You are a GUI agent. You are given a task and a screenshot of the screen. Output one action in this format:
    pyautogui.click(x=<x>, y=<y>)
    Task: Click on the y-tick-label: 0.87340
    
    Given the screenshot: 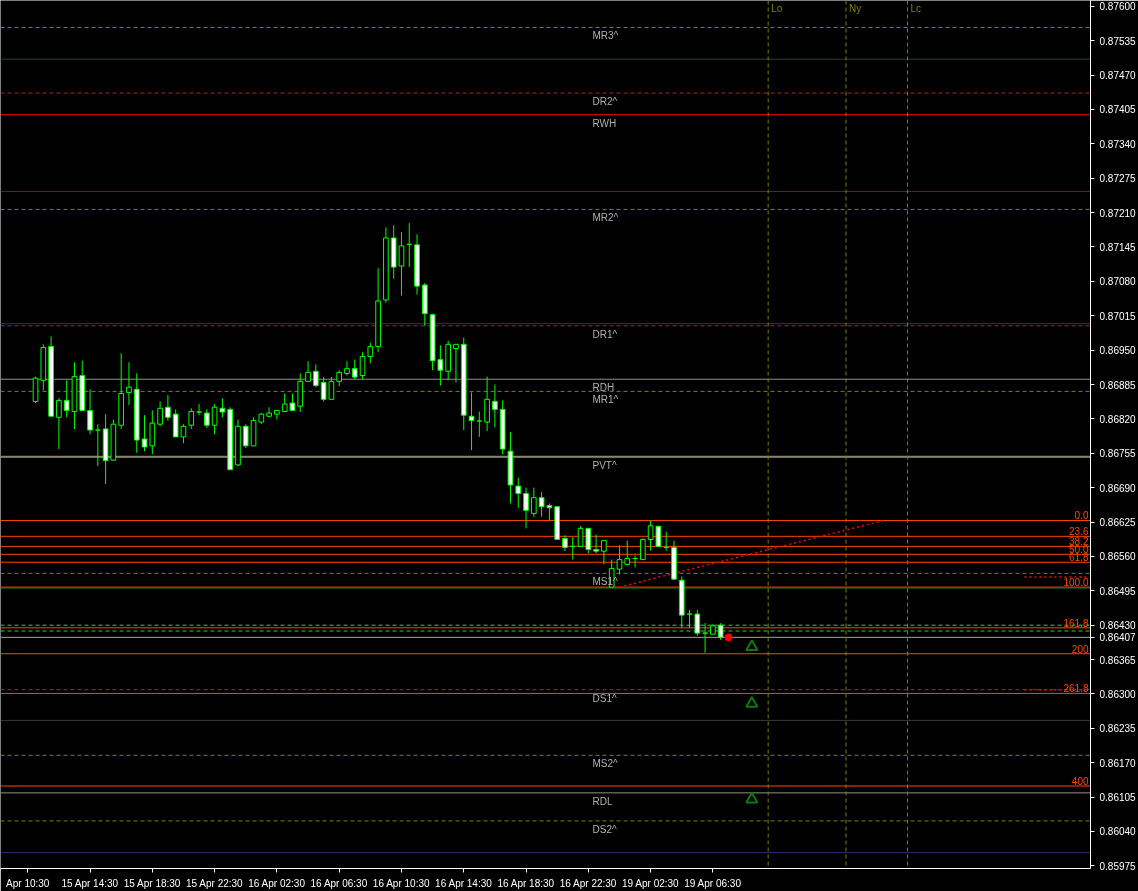 What is the action you would take?
    pyautogui.click(x=1118, y=144)
    